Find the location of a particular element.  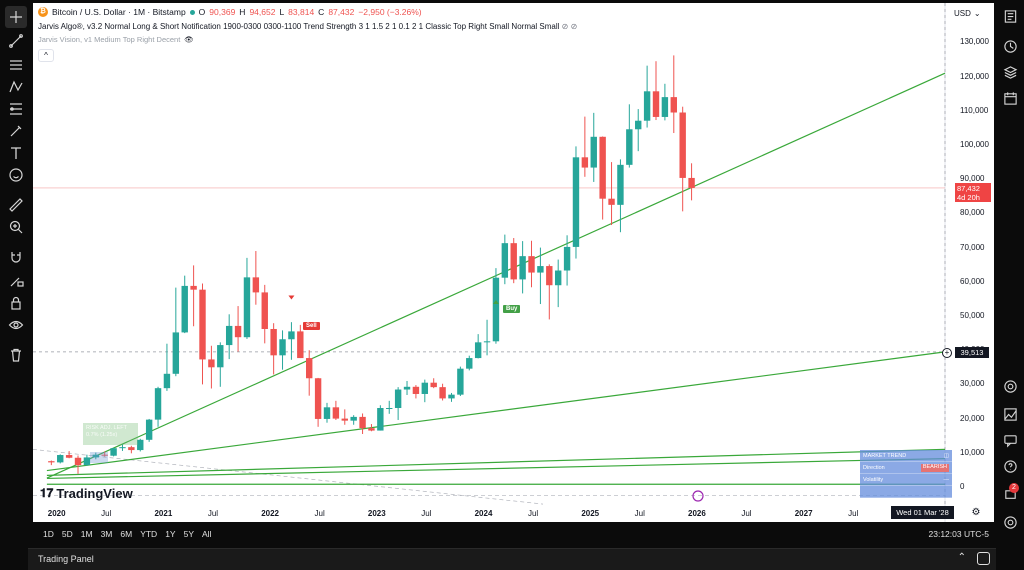

chat-icon is located at coordinates (1010, 440).